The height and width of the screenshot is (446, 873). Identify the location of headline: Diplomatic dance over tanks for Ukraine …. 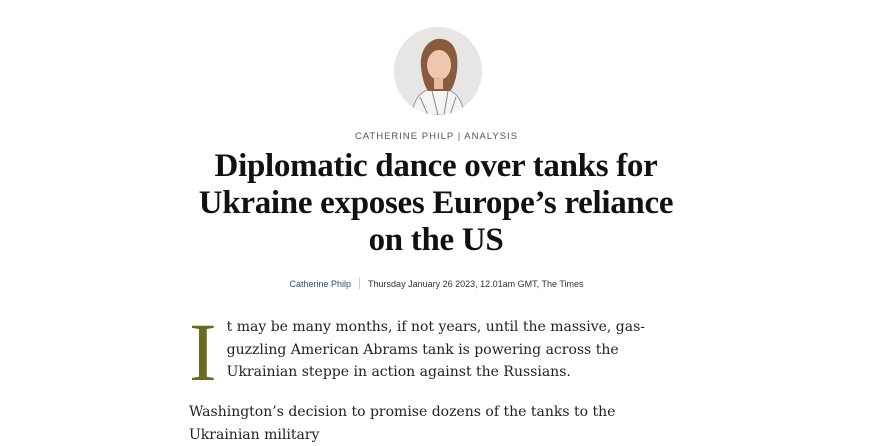
(436, 203).